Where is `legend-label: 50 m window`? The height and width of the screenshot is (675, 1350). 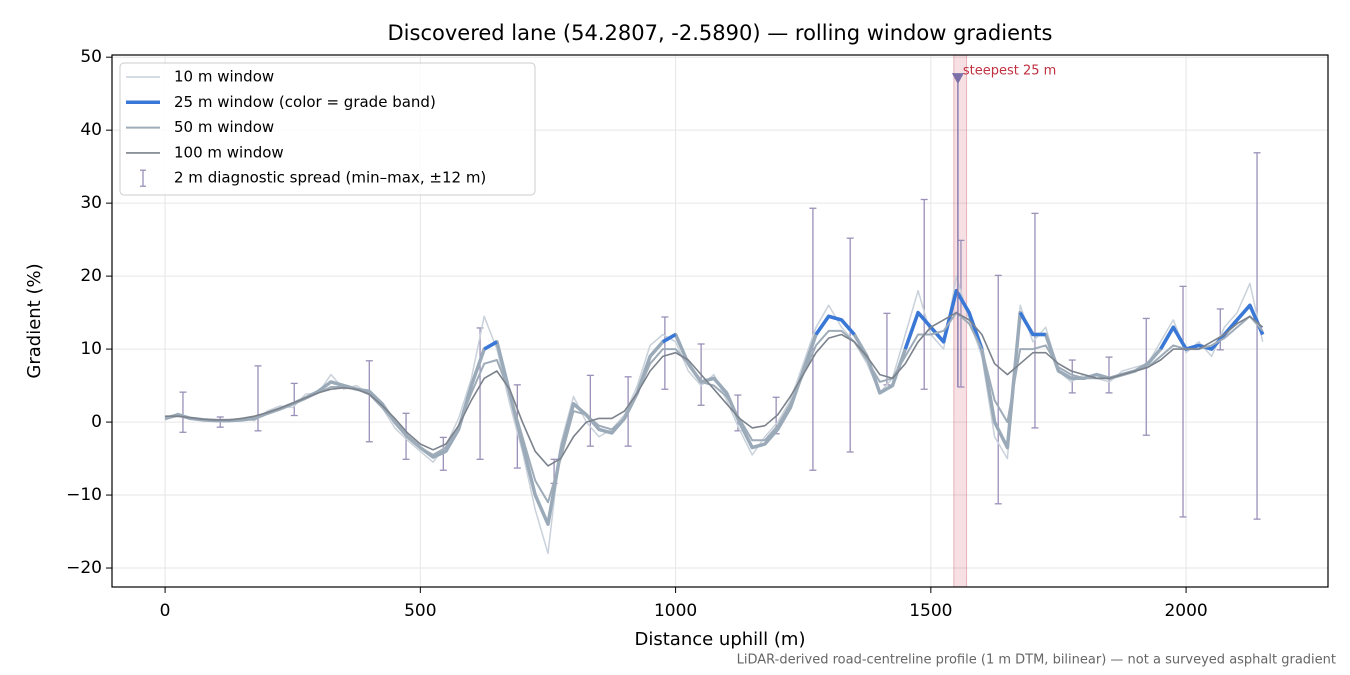
legend-label: 50 m window is located at coordinates (224, 127).